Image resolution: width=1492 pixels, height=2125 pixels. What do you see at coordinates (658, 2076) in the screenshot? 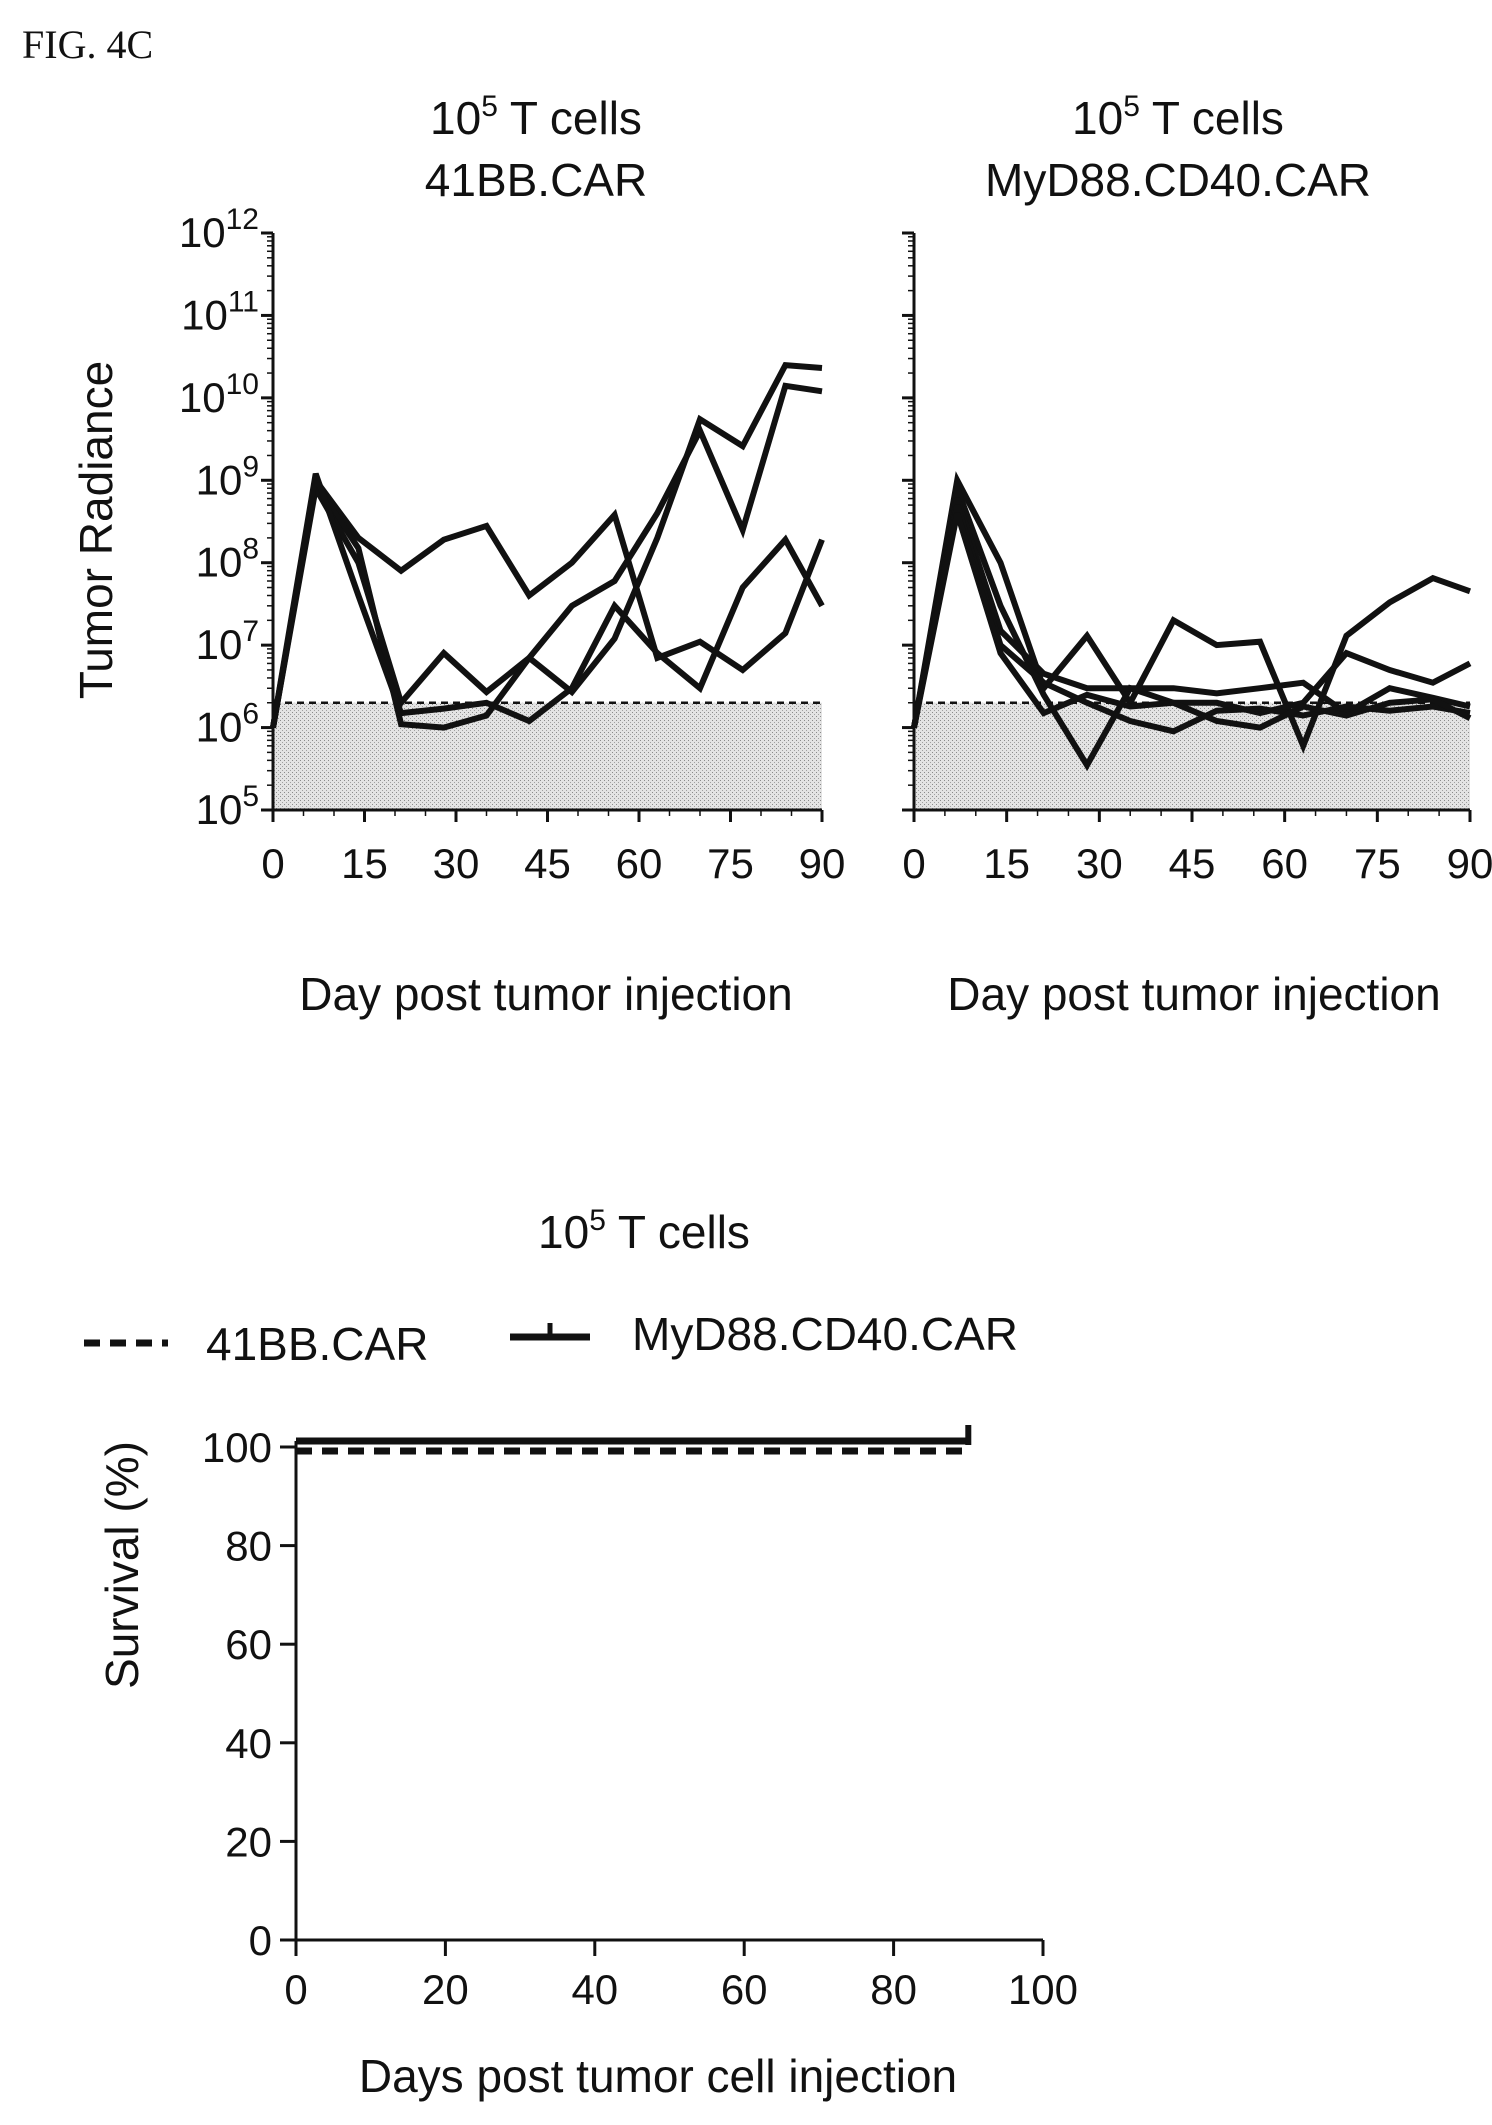
I see `panel-c-xlabel: Days post tumor cell injection` at bounding box center [658, 2076].